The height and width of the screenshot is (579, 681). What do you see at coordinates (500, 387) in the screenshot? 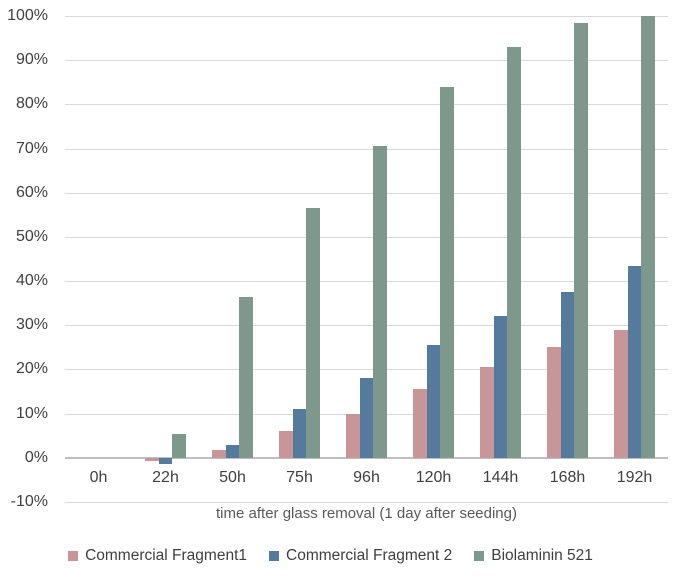
I see `bar-series2-144h` at bounding box center [500, 387].